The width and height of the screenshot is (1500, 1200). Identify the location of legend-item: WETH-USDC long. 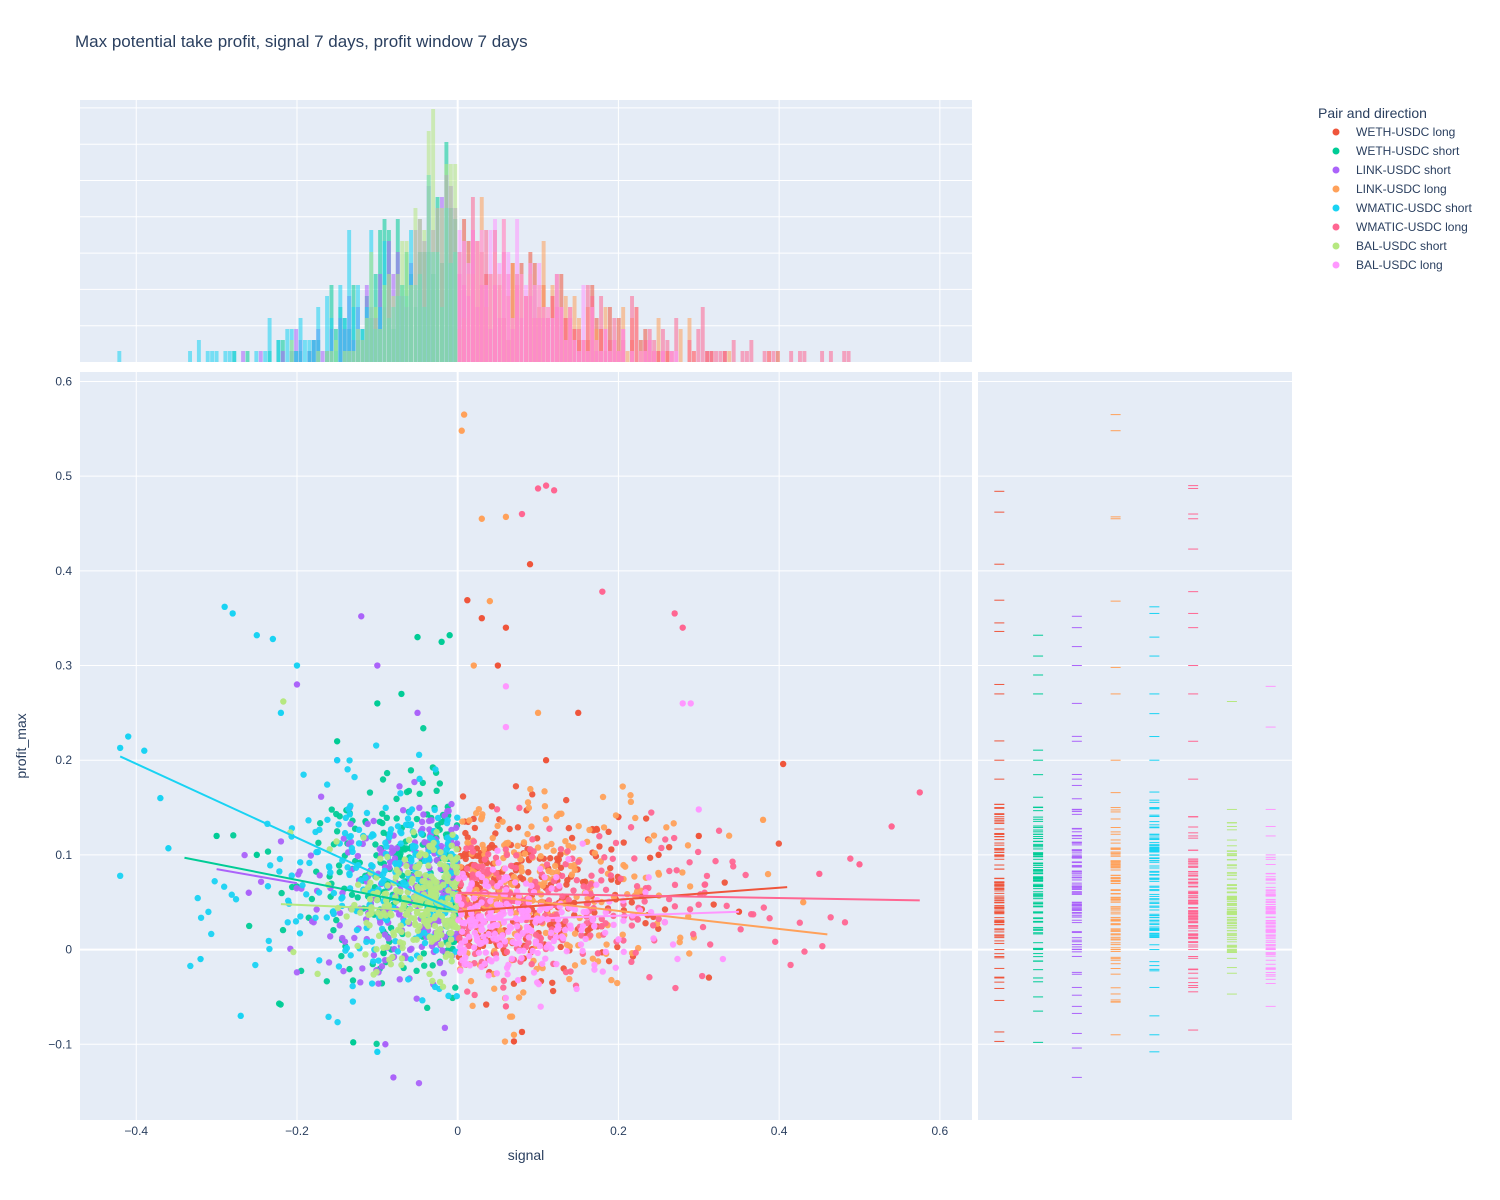
(1393, 132).